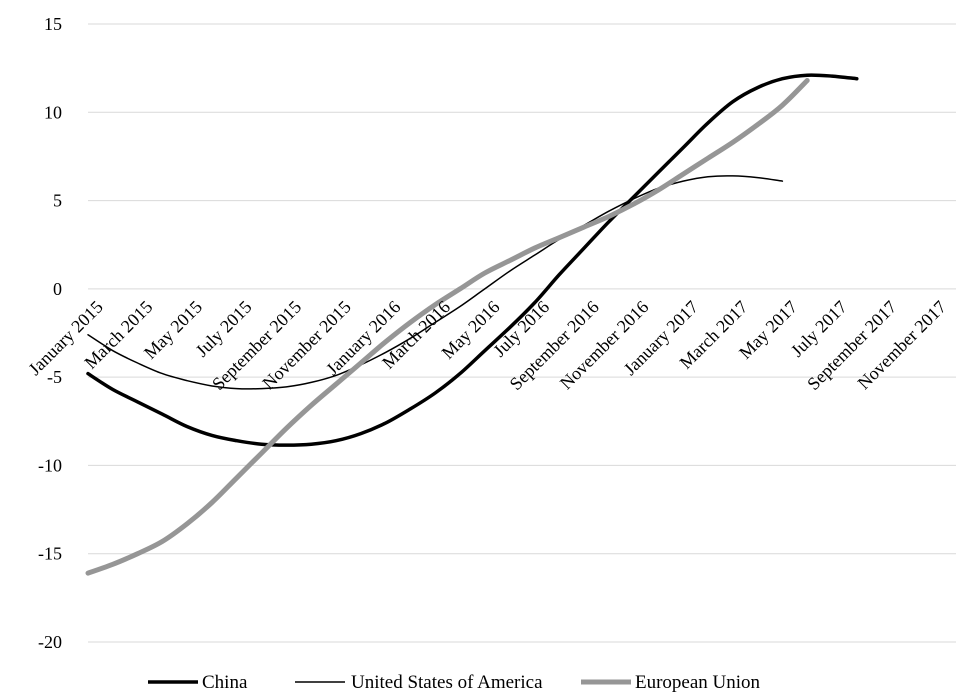 The width and height of the screenshot is (956, 692). I want to click on x-tick-label: November 2017, so click(902, 345).